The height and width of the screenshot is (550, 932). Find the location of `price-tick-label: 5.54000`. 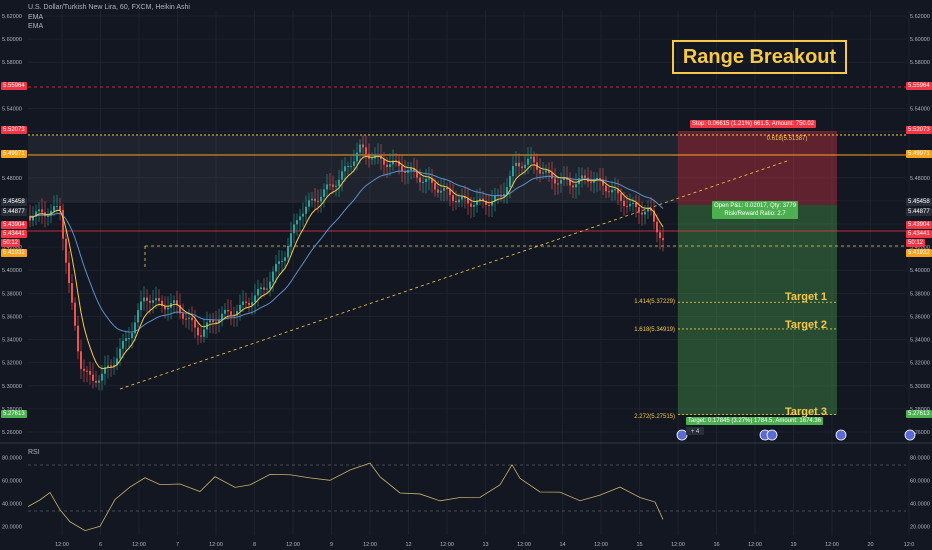

price-tick-label: 5.54000 is located at coordinates (920, 109).